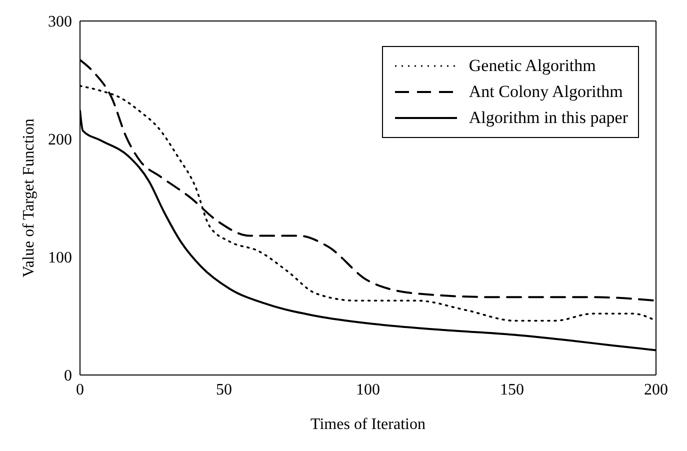 The image size is (687, 451). Describe the element at coordinates (60, 140) in the screenshot. I see `y-tick-label: 200` at that location.